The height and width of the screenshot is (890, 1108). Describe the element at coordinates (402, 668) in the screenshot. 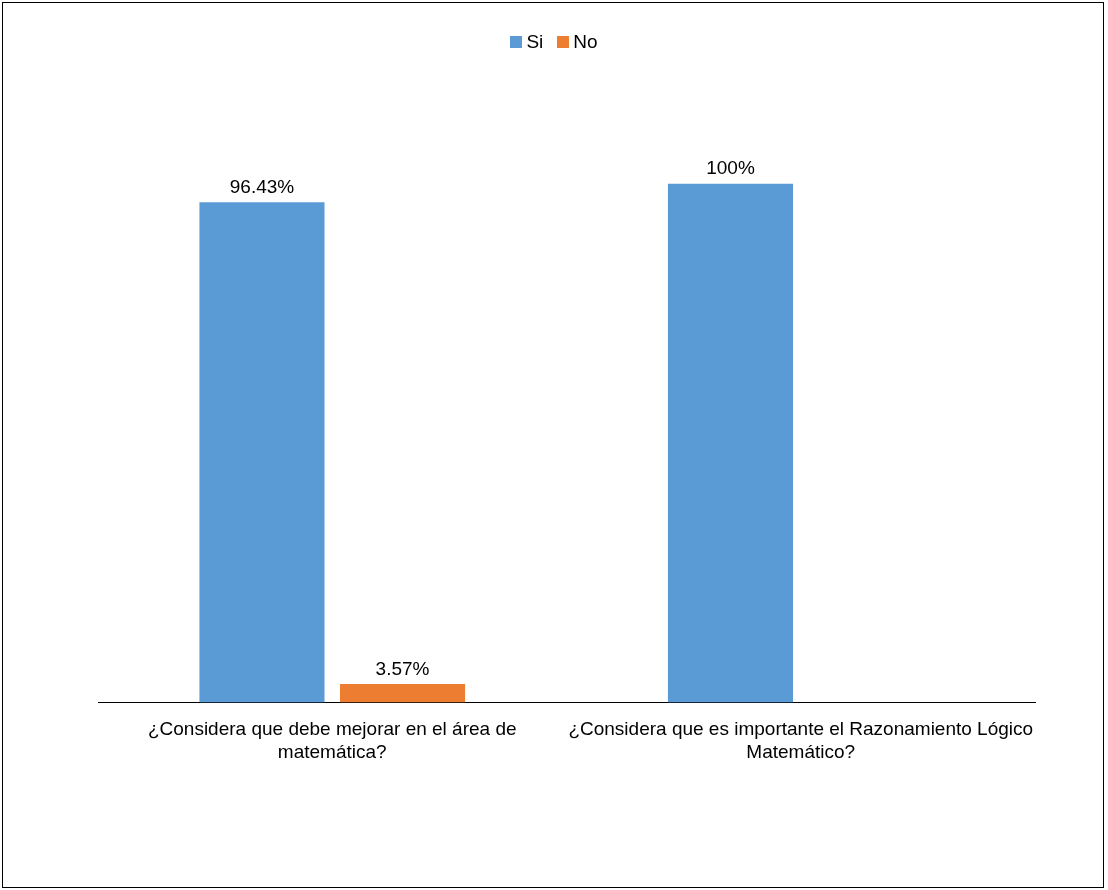

I see `data-label: 3.57%` at that location.